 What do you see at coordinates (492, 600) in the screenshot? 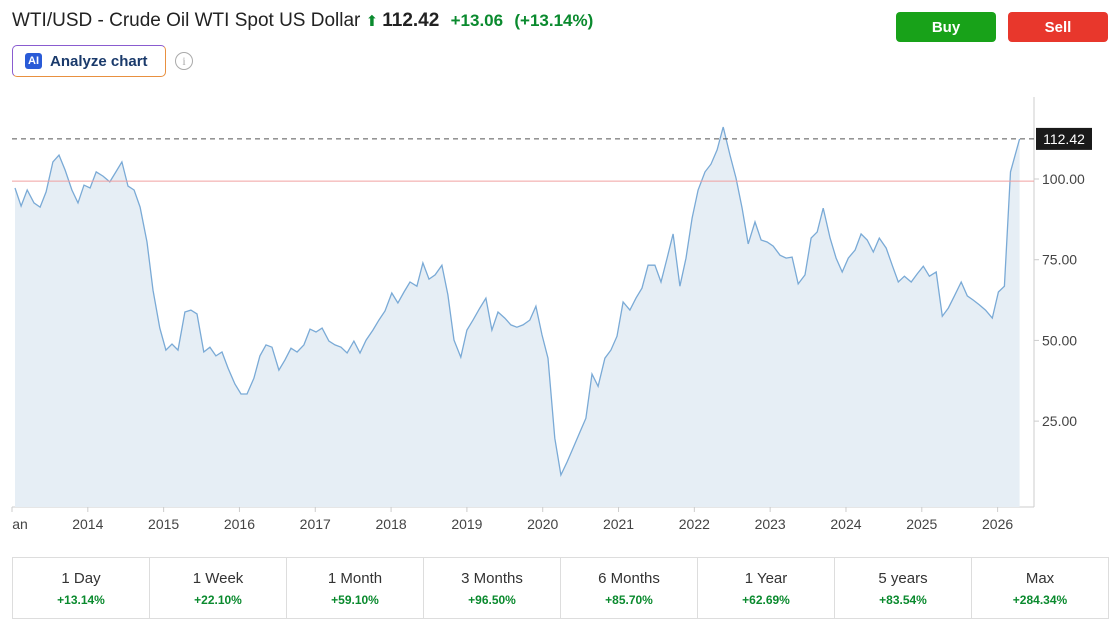
I see `period-change: +96.50%` at bounding box center [492, 600].